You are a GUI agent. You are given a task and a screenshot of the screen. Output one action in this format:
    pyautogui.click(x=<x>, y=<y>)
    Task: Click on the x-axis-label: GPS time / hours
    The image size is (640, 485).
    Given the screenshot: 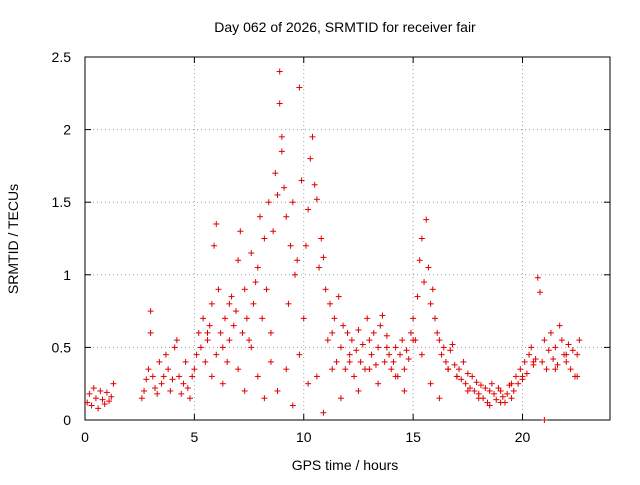 What is the action you would take?
    pyautogui.click(x=345, y=465)
    